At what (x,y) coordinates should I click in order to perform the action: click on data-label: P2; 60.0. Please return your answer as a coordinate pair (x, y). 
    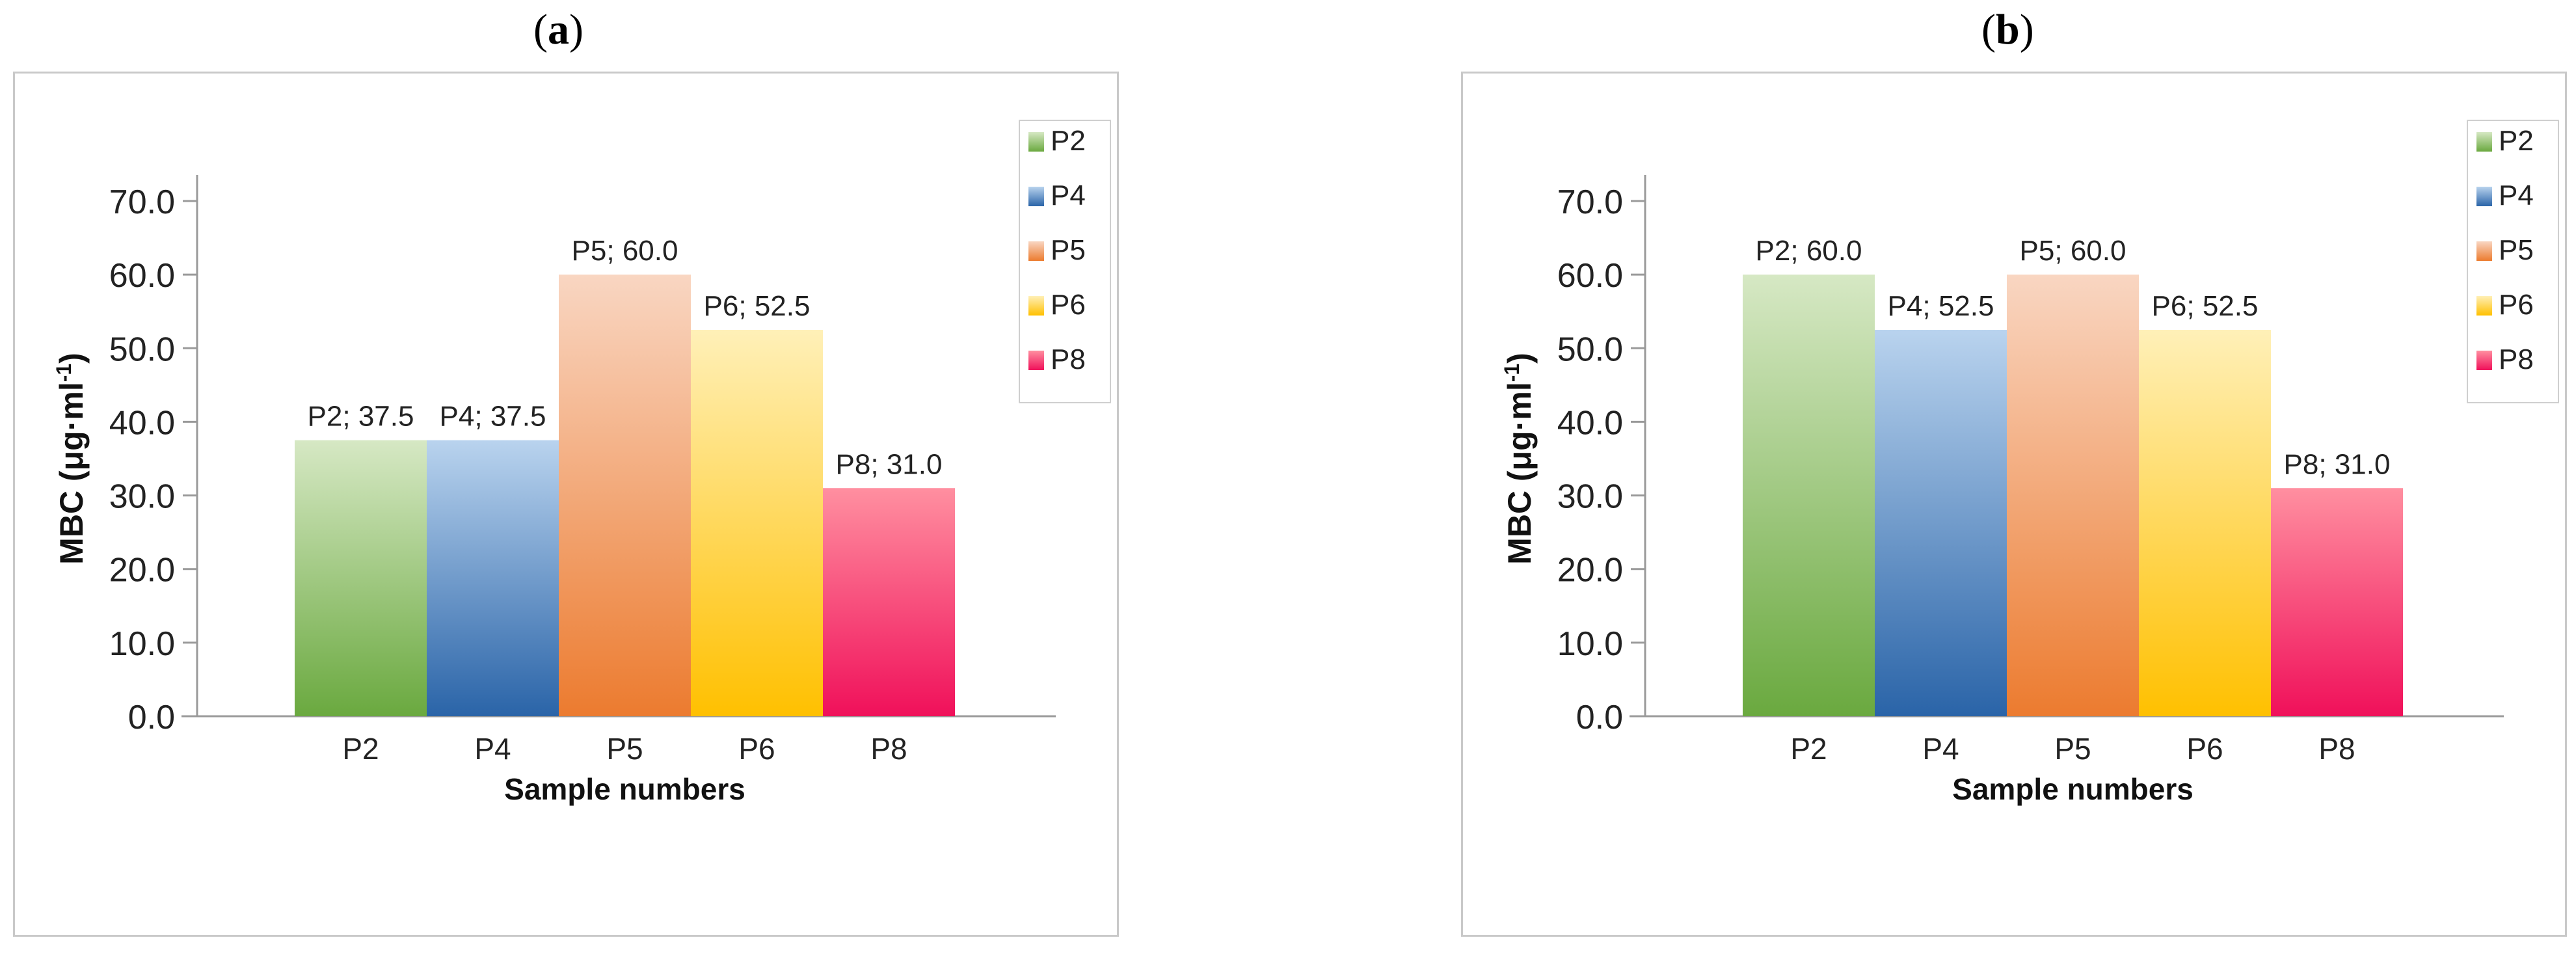
    Looking at the image, I should click on (1809, 251).